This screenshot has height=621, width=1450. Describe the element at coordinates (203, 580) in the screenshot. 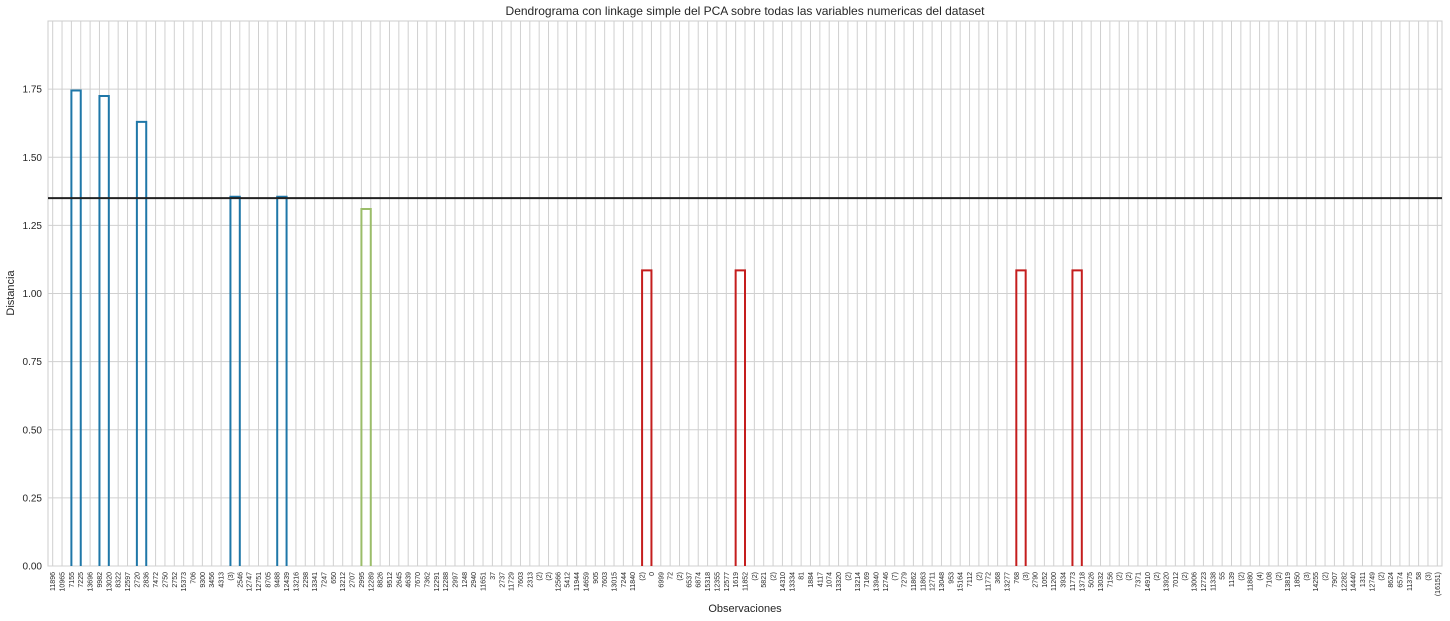

I see `leaf-label: 9300` at that location.